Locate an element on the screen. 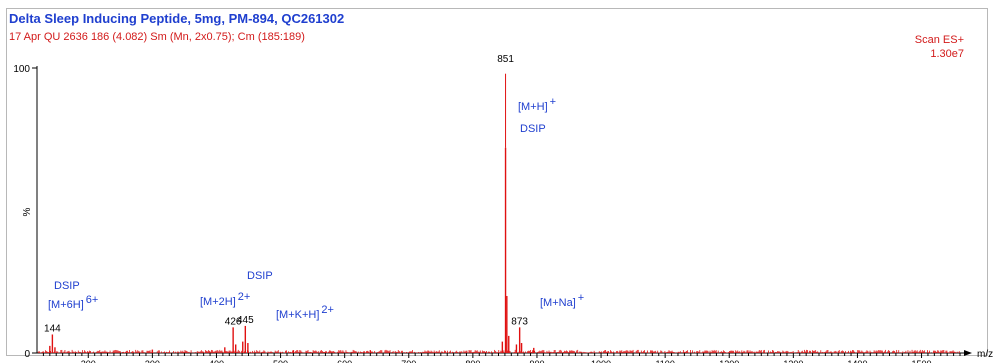 The height and width of the screenshot is (363, 994). annotation-dsip-6h-name: DSIP is located at coordinates (67, 286).